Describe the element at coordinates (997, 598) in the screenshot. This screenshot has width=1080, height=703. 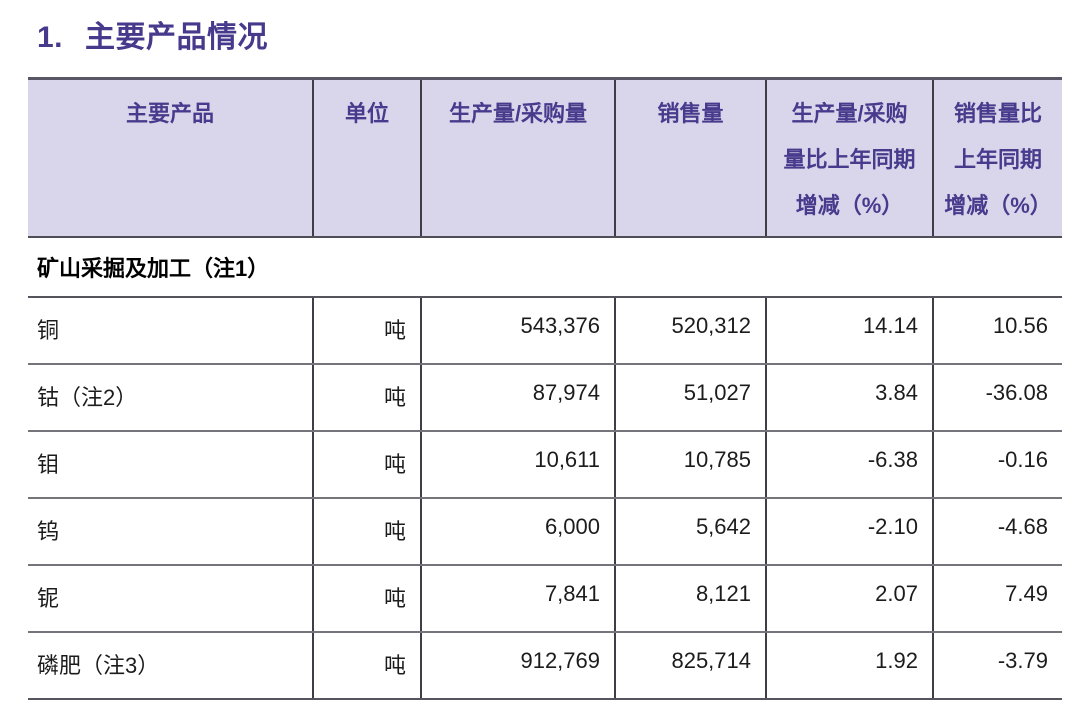
I see `cell-sales-yoy: 7.49` at that location.